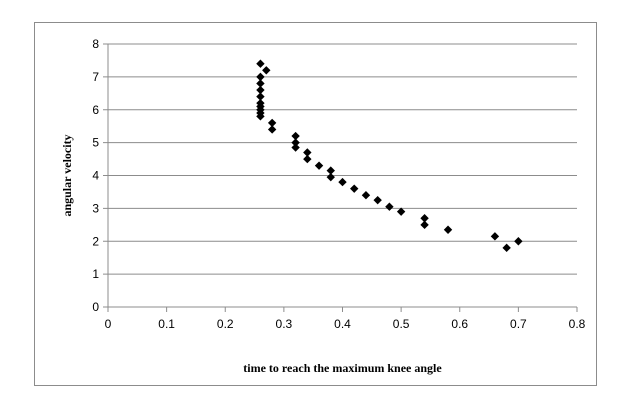 The image size is (638, 416). I want to click on x-tick-label: 0, so click(108, 324).